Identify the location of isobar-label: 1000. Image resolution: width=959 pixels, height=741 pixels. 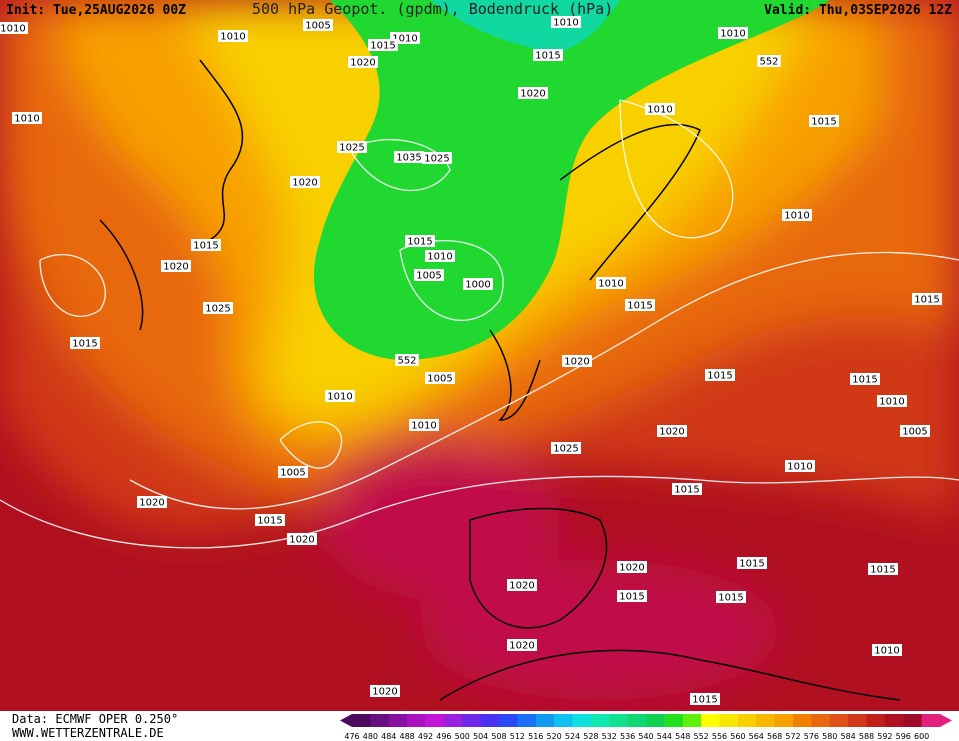
(477, 285).